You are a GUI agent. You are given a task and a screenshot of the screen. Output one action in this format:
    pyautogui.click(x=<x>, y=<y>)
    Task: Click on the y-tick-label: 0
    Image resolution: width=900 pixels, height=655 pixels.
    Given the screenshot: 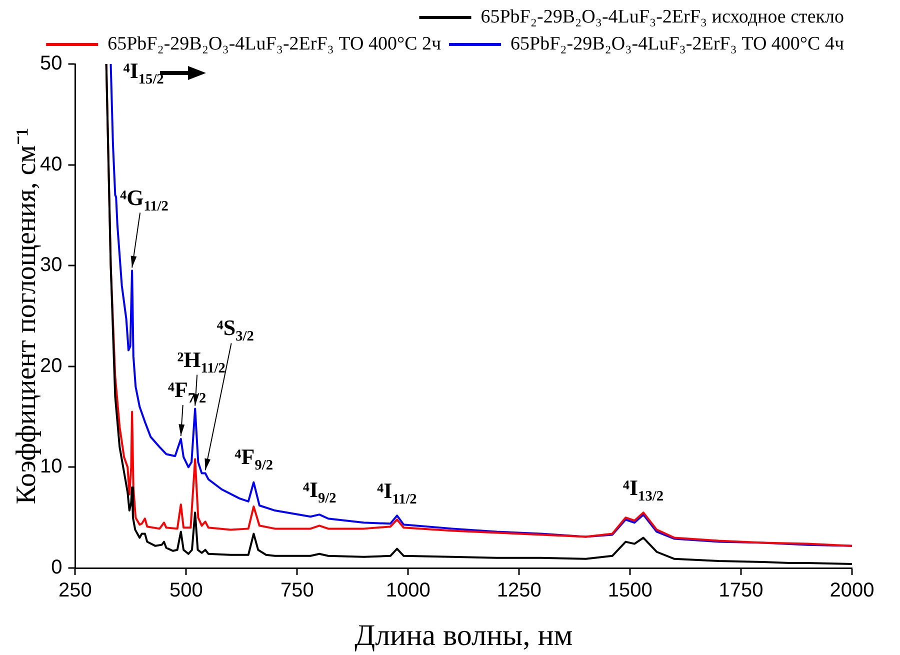 What is the action you would take?
    pyautogui.click(x=56, y=567)
    